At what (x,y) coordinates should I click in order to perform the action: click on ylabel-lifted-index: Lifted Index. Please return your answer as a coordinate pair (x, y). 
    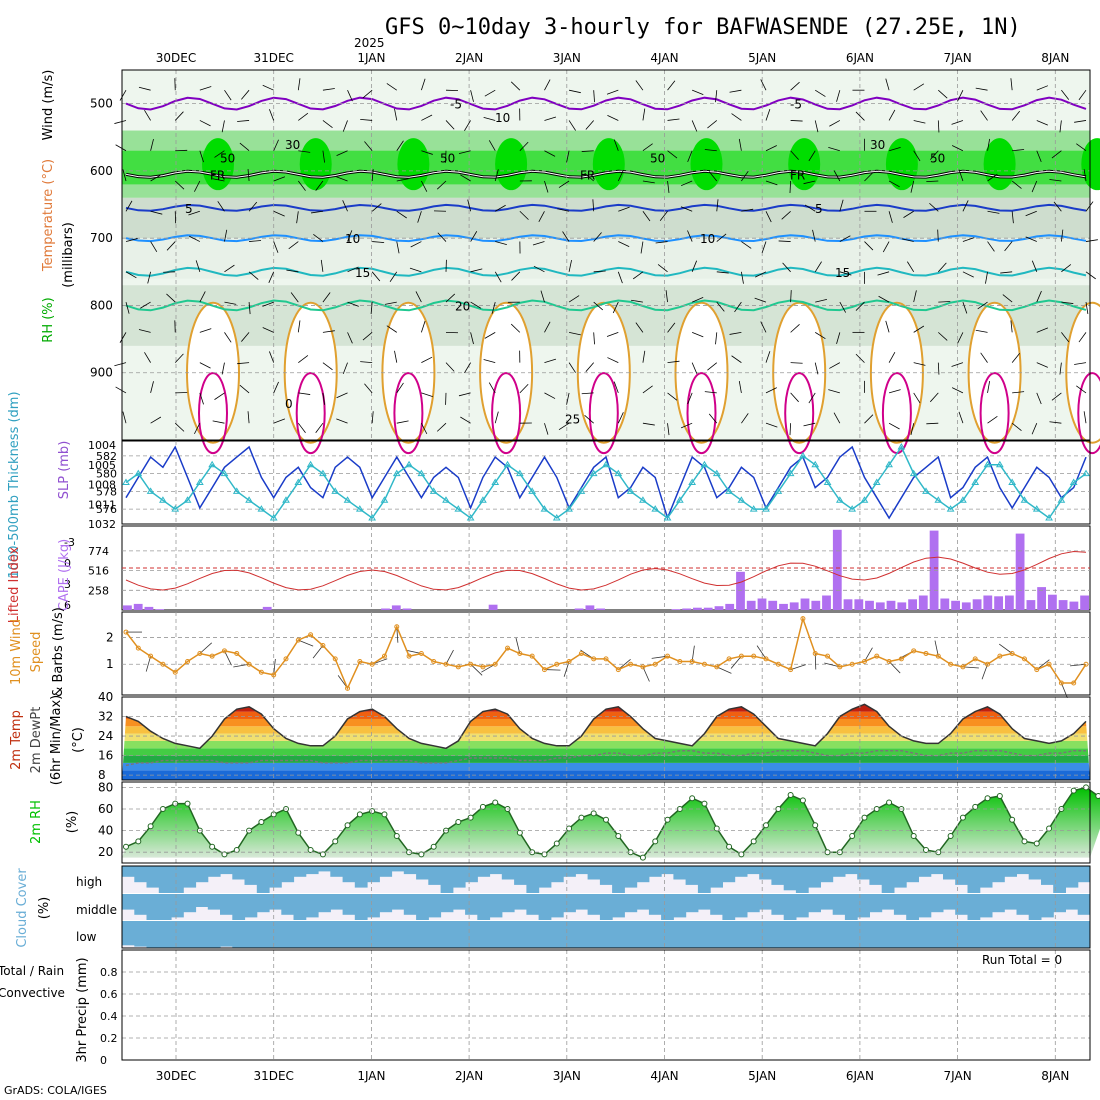
    Looking at the image, I should click on (14, 584).